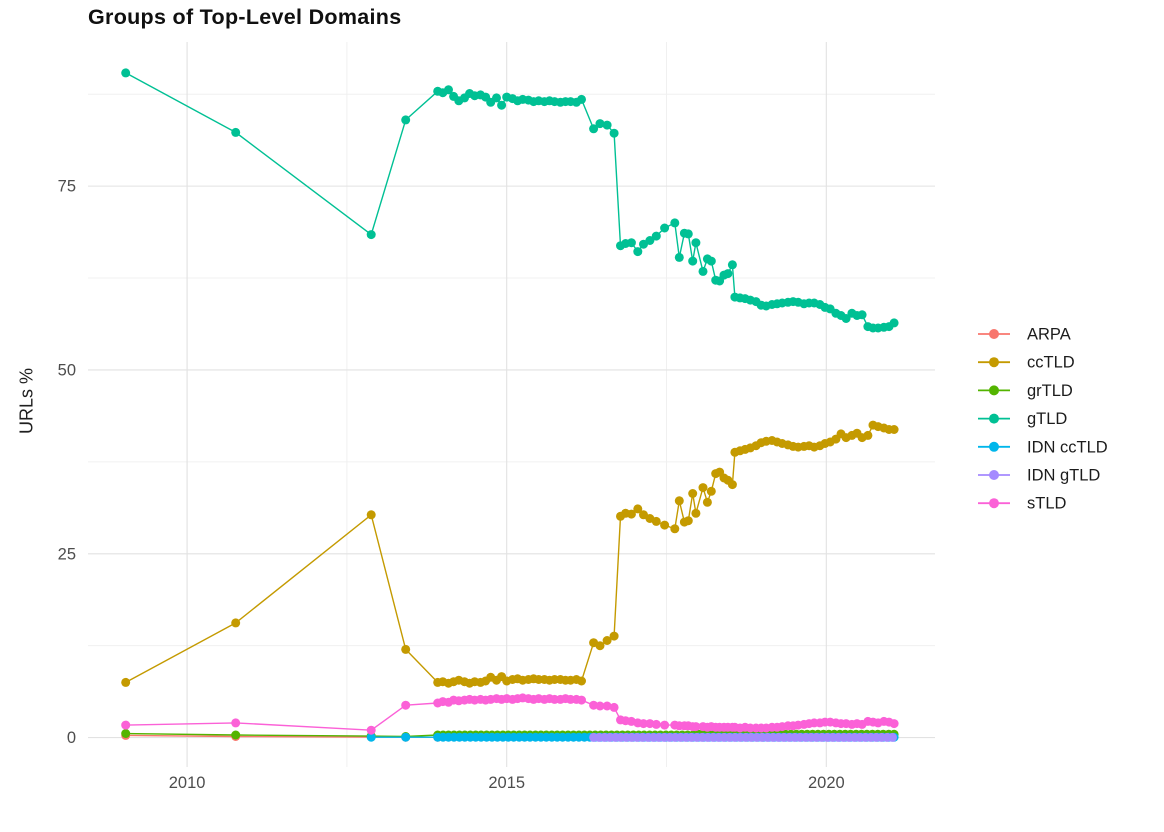  What do you see at coordinates (1047, 504) in the screenshot?
I see `legend-label-stld: sTLD` at bounding box center [1047, 504].